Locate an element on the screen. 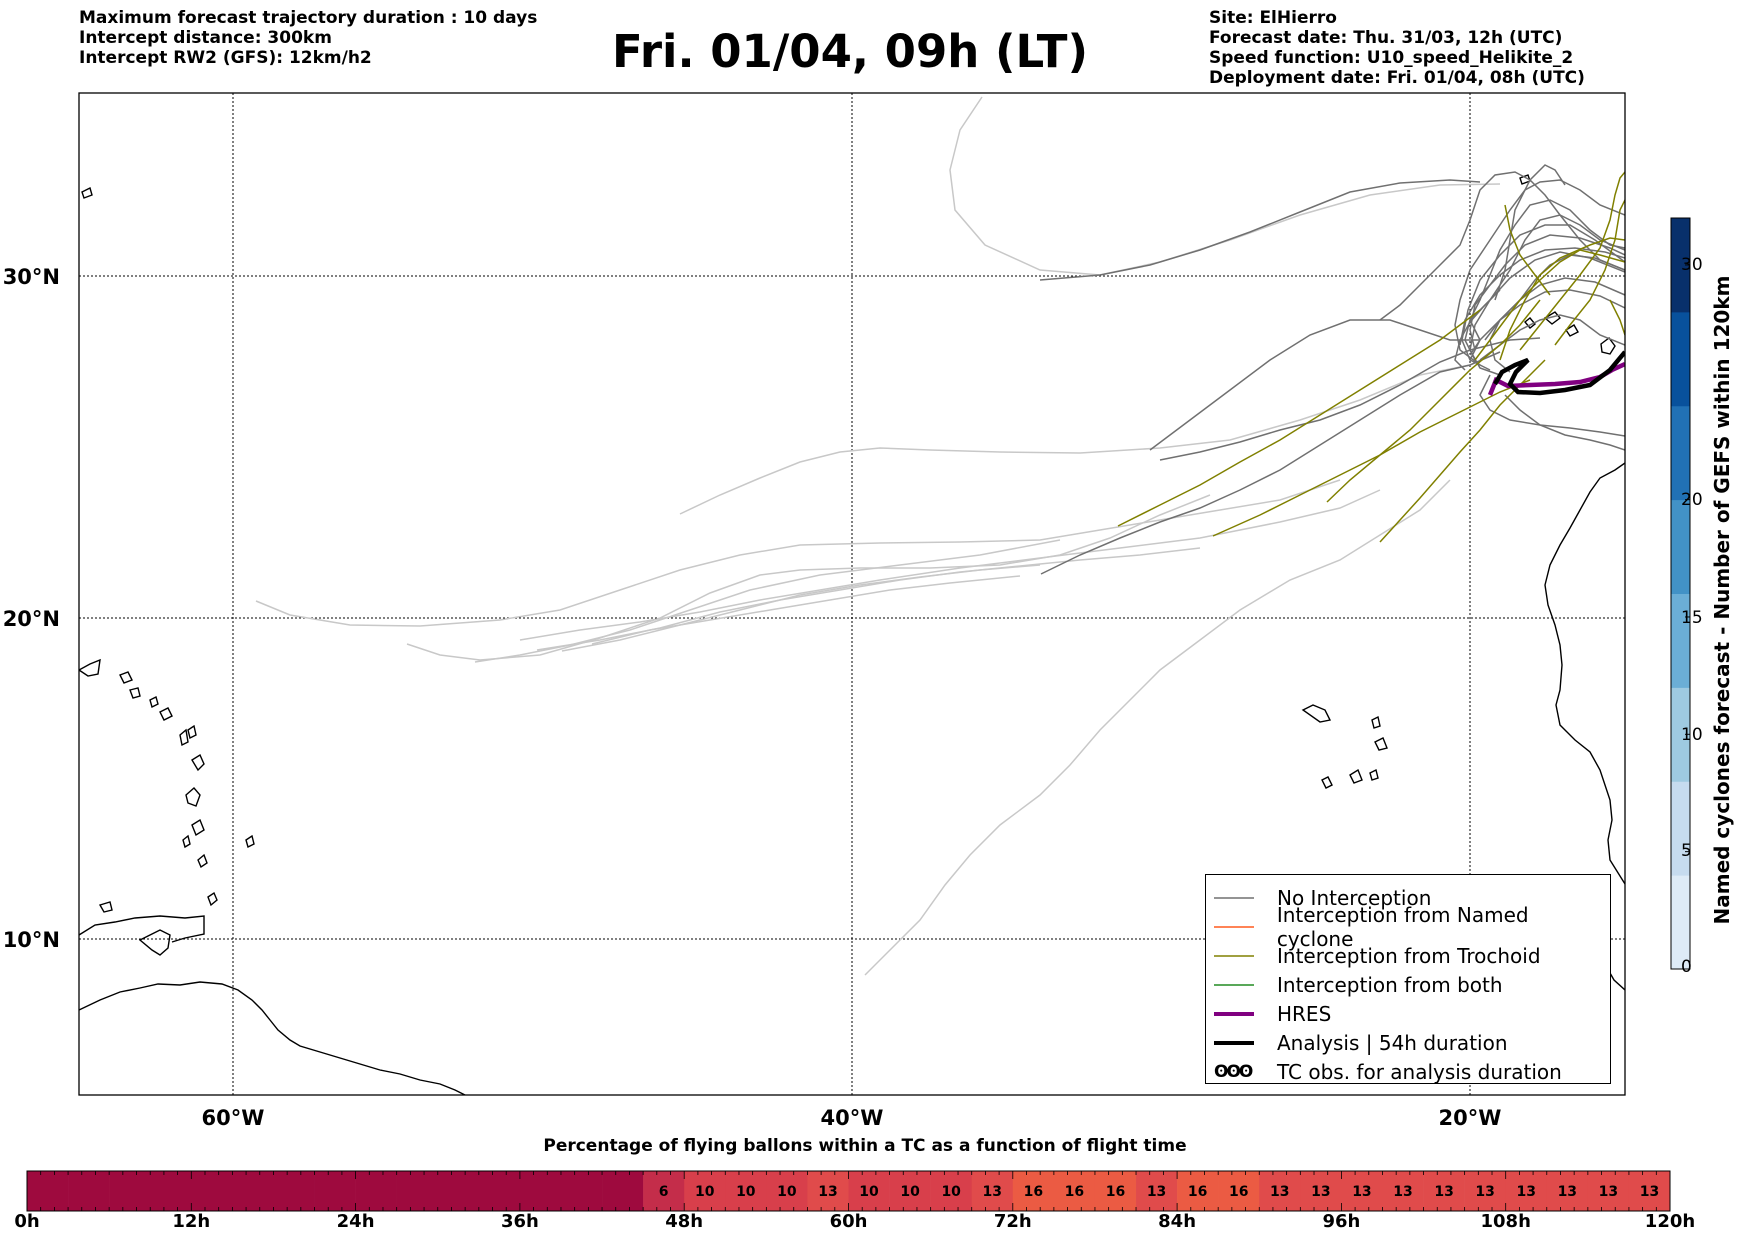 The width and height of the screenshot is (1752, 1241). canary-el-hierro is located at coordinates (1608, 346).